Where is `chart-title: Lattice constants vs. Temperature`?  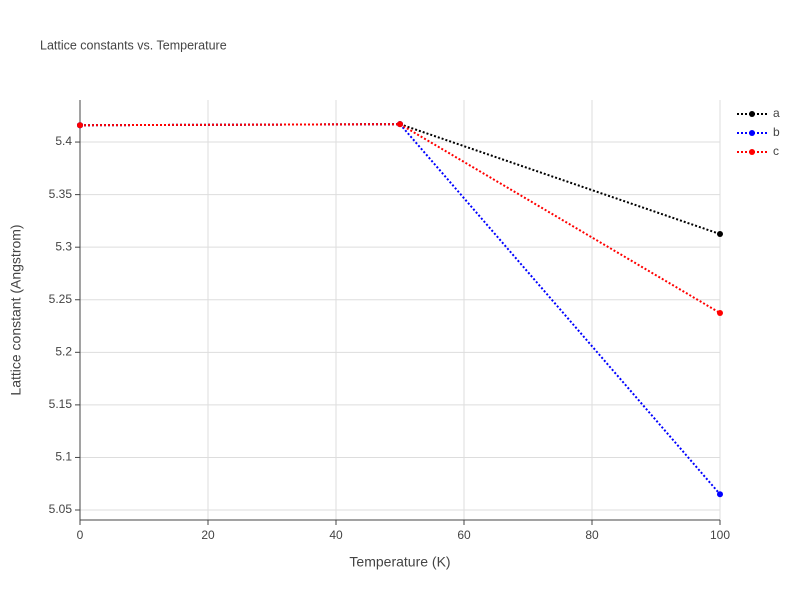
chart-title: Lattice constants vs. Temperature is located at coordinates (133, 45).